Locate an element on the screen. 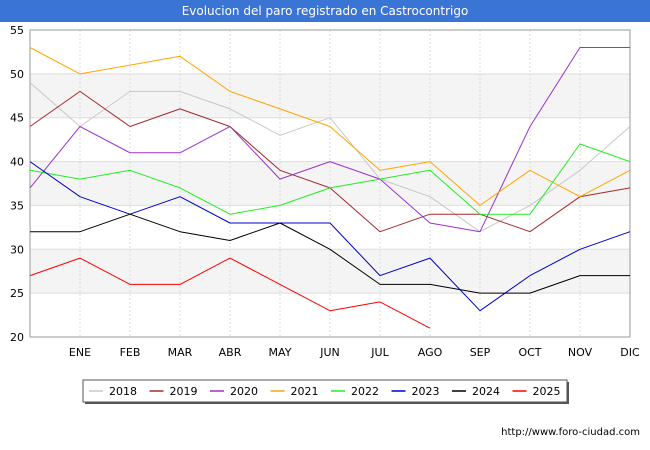 This screenshot has height=450, width=650. y-tick-label: 40 is located at coordinates (17, 162).